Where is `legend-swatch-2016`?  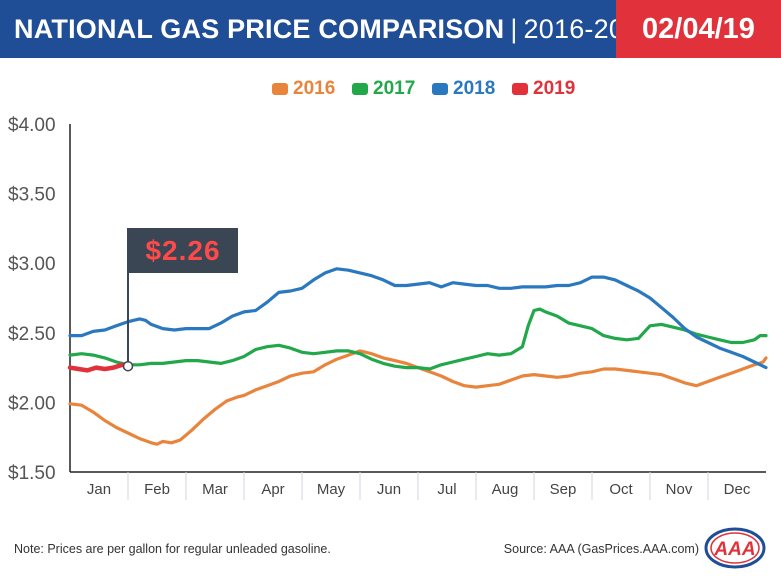 legend-swatch-2016 is located at coordinates (280, 89).